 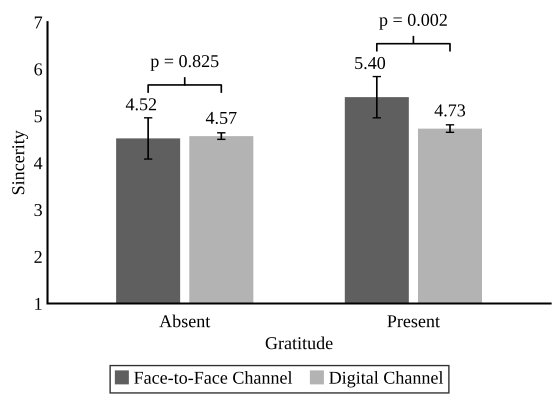 I want to click on y-tick-label: 3, so click(x=38, y=210).